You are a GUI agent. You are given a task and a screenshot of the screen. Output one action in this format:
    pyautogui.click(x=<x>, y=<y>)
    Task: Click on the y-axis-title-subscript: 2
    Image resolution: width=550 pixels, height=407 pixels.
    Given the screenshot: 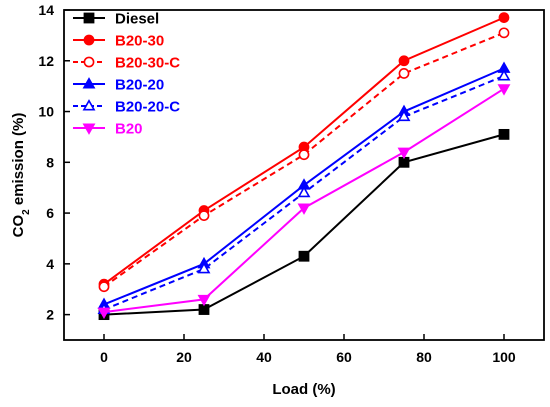 What is the action you would take?
    pyautogui.click(x=26, y=212)
    